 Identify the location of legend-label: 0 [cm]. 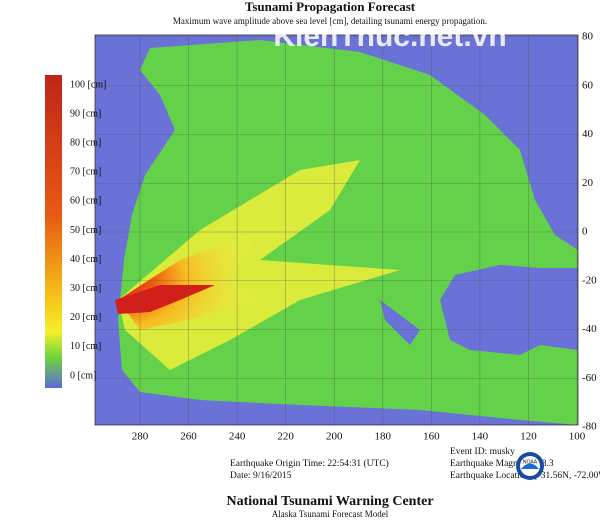
(83, 375).